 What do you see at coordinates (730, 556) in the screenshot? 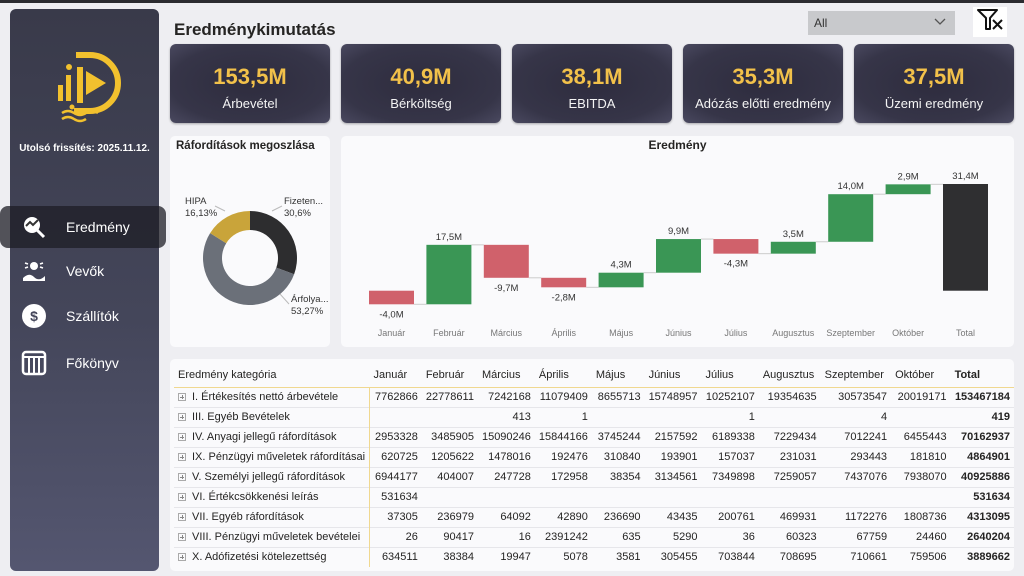
I see `value-cell: 703844` at bounding box center [730, 556].